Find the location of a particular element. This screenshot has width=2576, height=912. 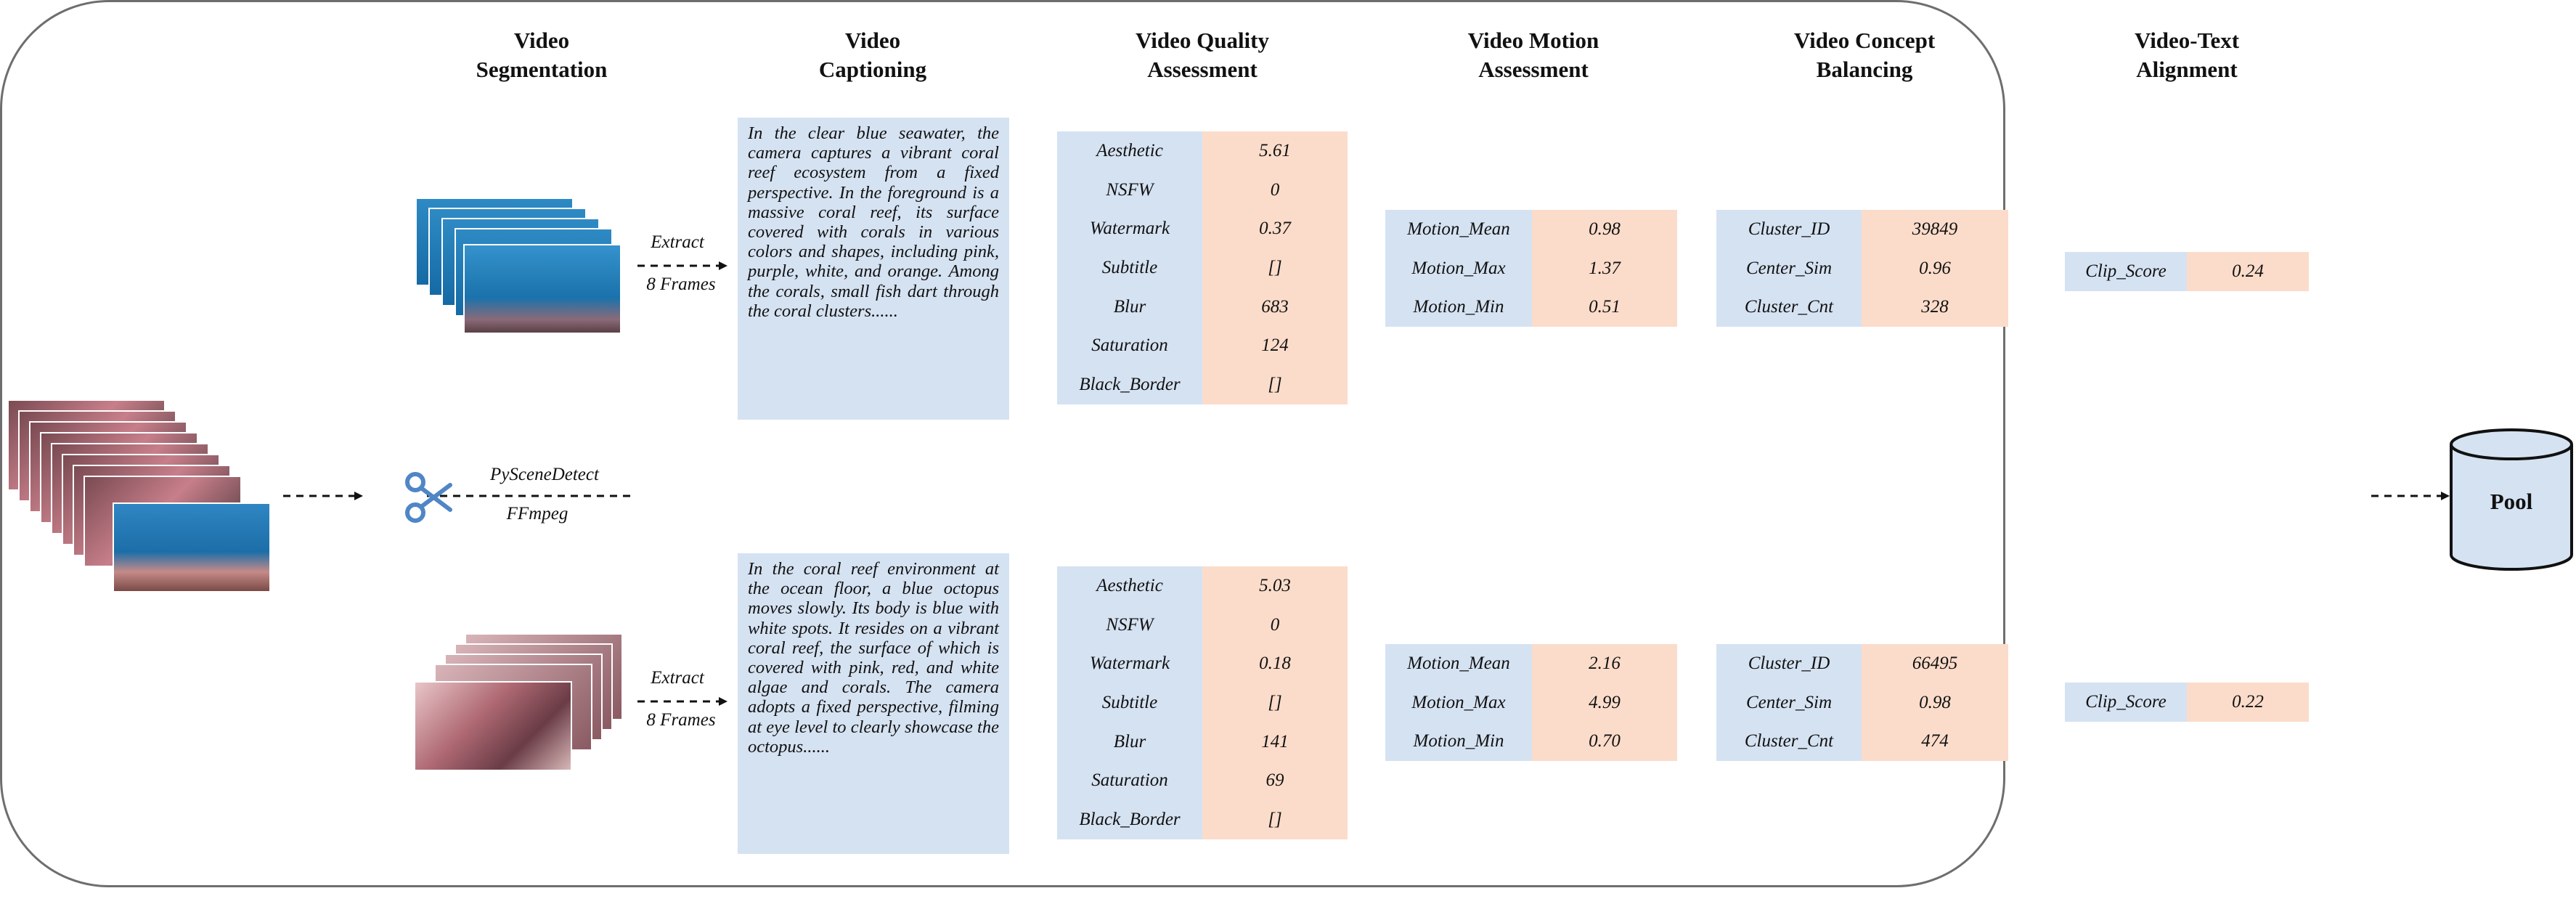

table-row: Clip_Score 0.24 is located at coordinates (2187, 271).